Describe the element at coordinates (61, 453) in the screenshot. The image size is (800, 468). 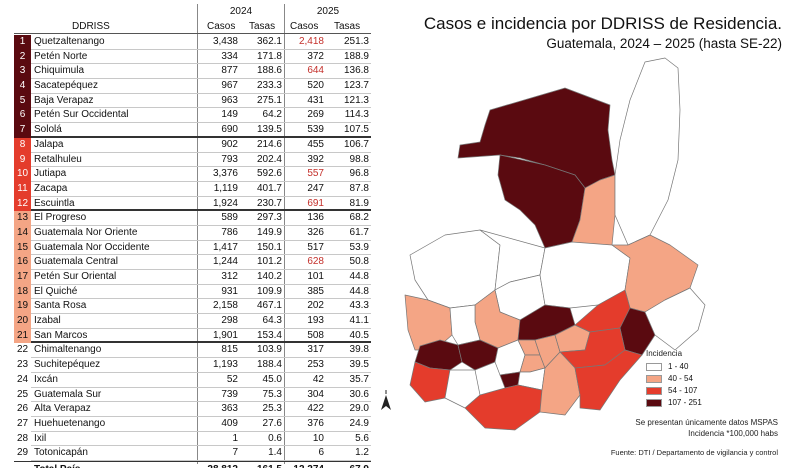
I see `ddriss-name: Totonicapán` at that location.